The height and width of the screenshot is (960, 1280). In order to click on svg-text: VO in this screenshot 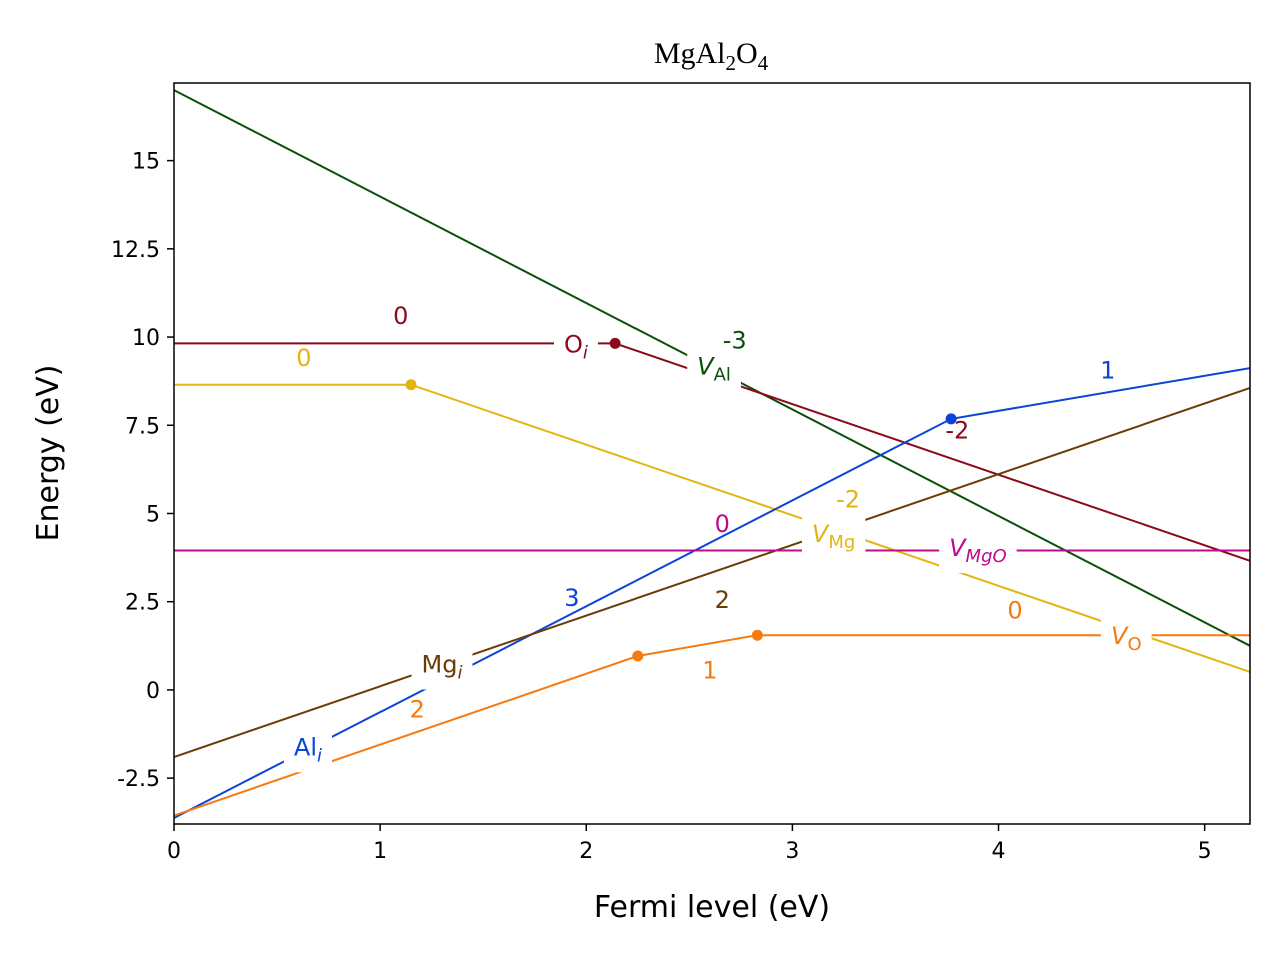, I will do `click(1126, 638)`.